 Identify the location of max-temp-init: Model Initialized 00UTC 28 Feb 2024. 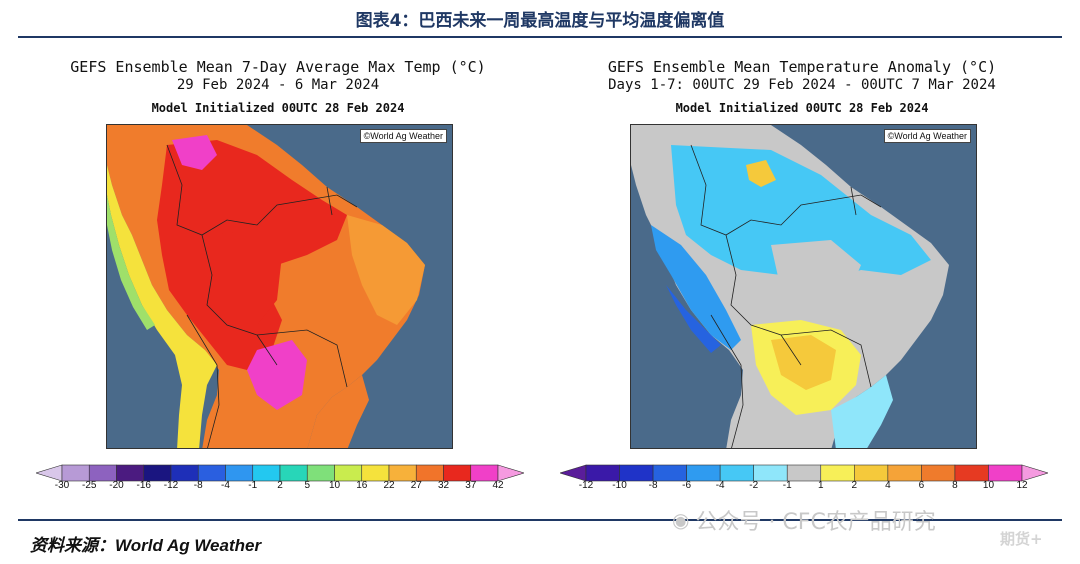
(278, 108).